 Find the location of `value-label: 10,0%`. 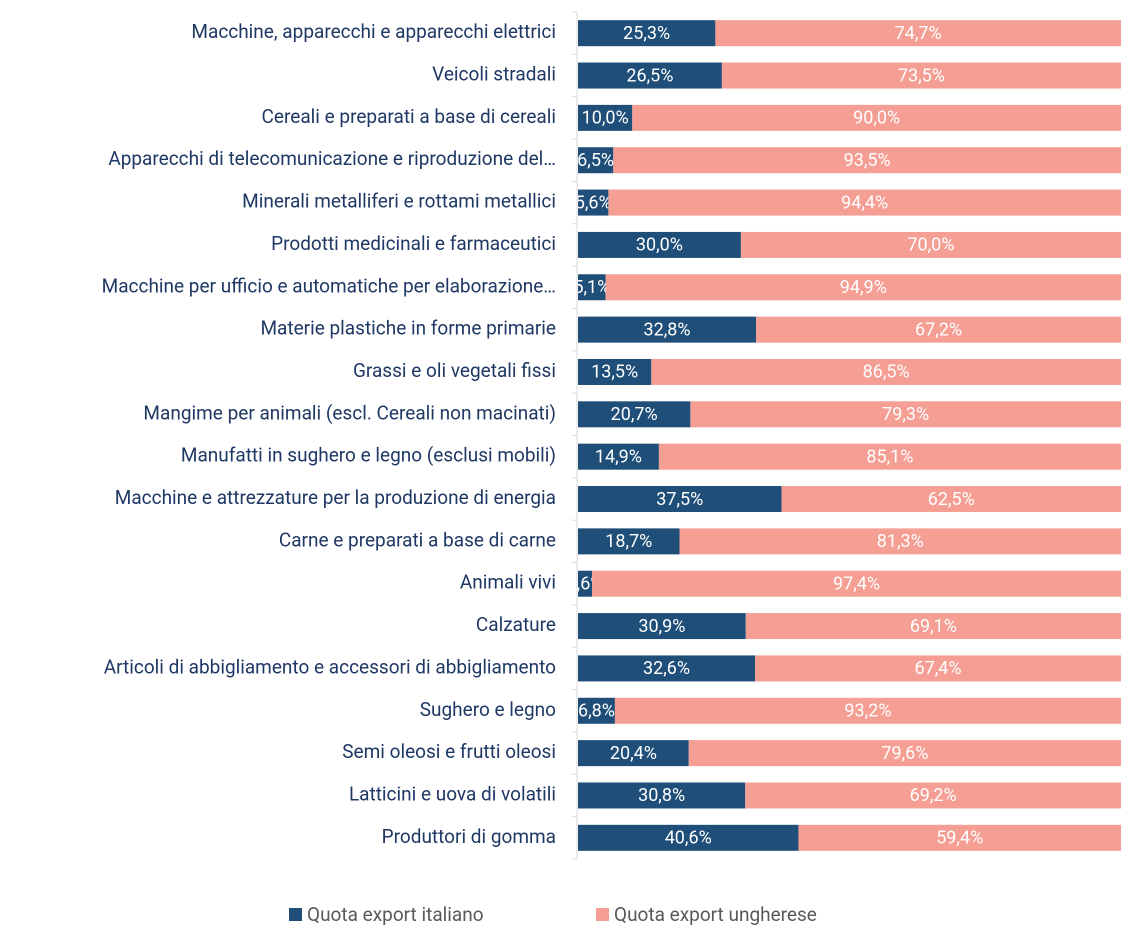

value-label: 10,0% is located at coordinates (605, 118).